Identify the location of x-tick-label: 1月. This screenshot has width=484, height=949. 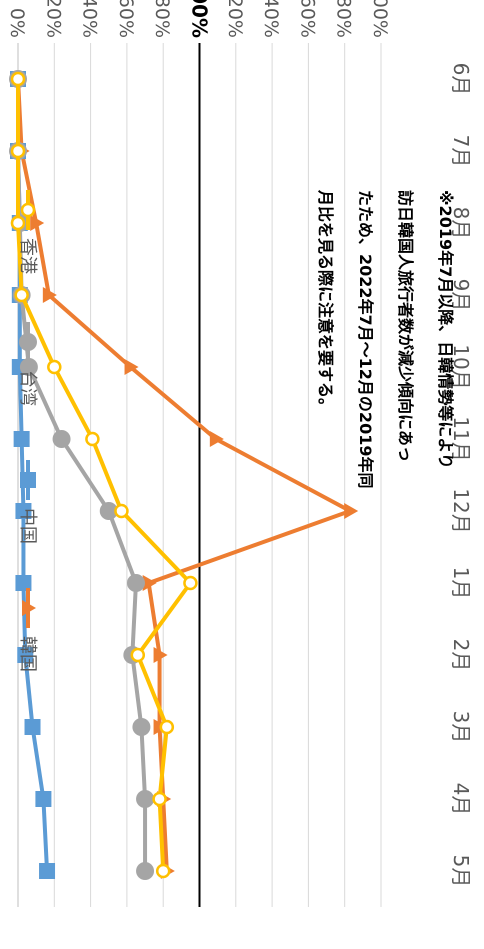
(461, 583).